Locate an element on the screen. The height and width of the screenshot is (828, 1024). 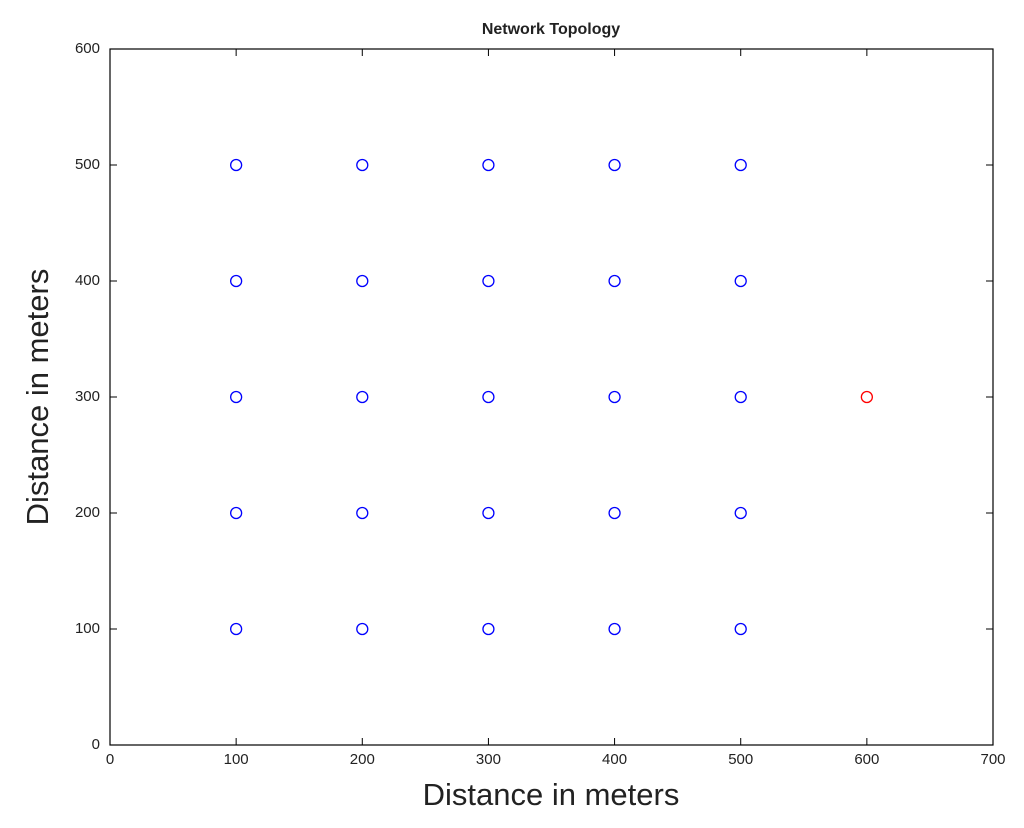
x-tick-label: 700 is located at coordinates (992, 759).